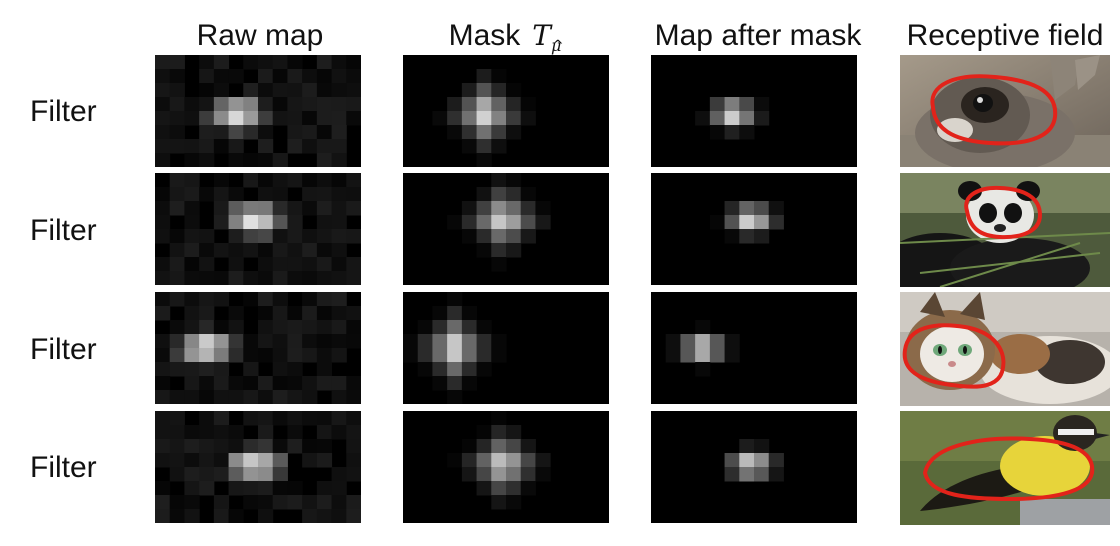 This screenshot has height=546, width=1120. What do you see at coordinates (1005, 468) in the screenshot?
I see `receptive-field-image-bird` at bounding box center [1005, 468].